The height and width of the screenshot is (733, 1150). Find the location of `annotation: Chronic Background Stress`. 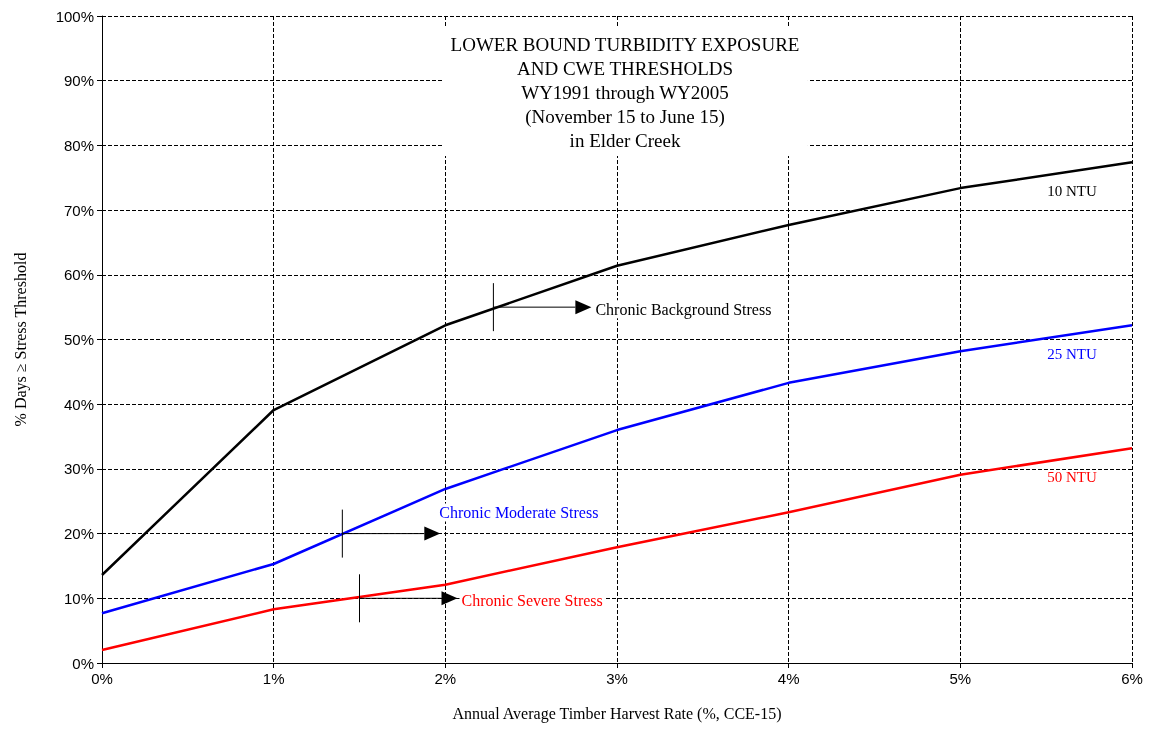

annotation: Chronic Background Stress is located at coordinates (683, 309).